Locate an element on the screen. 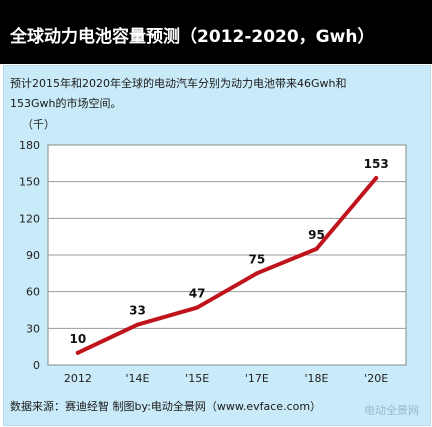 The height and width of the screenshot is (427, 432). y-unit-label: （千） is located at coordinates (38, 124).